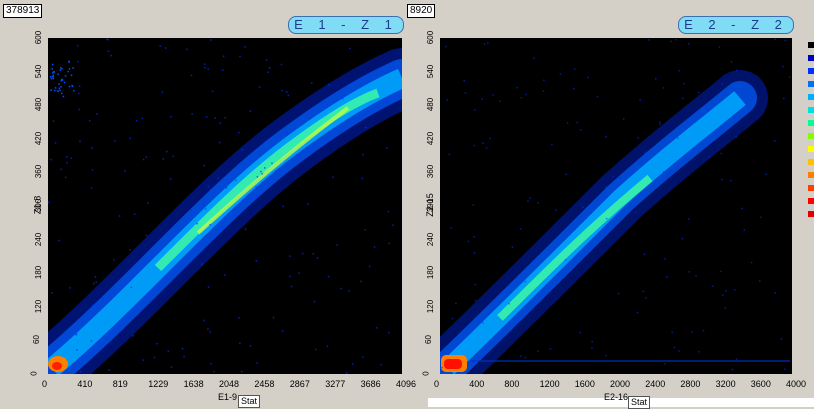  What do you see at coordinates (22, 11) in the screenshot?
I see `event-count-left: 378913` at bounding box center [22, 11].